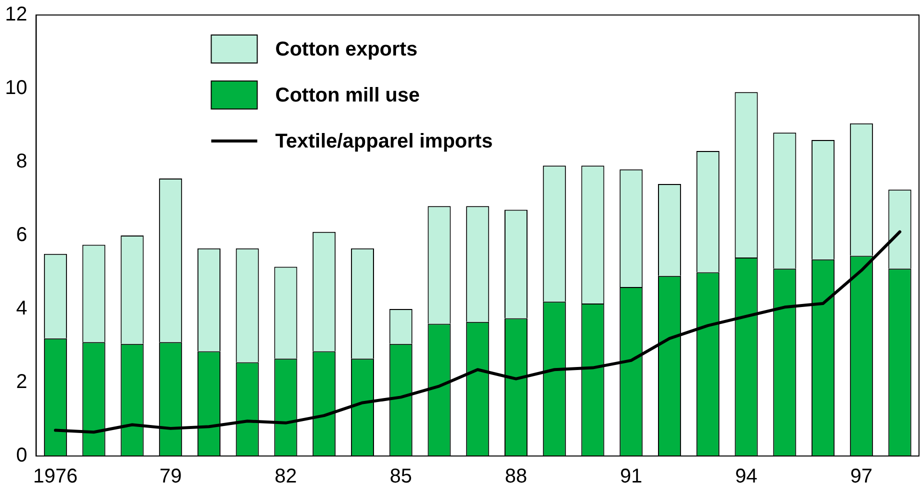 The width and height of the screenshot is (923, 494). Describe the element at coordinates (22, 235) in the screenshot. I see `y-tick-label: 6` at that location.